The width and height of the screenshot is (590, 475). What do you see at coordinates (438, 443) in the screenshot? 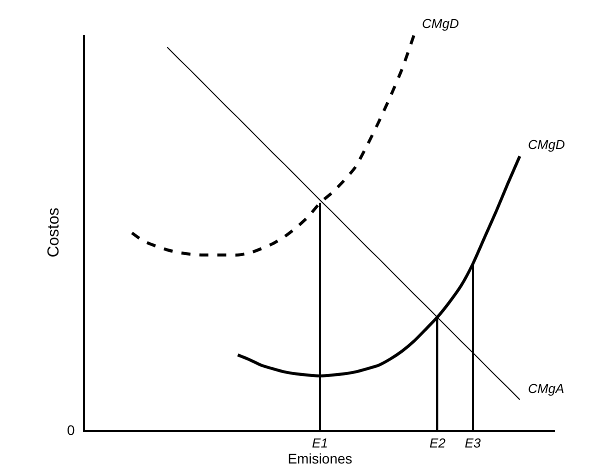
I see `x-tick-label: E2` at bounding box center [438, 443].